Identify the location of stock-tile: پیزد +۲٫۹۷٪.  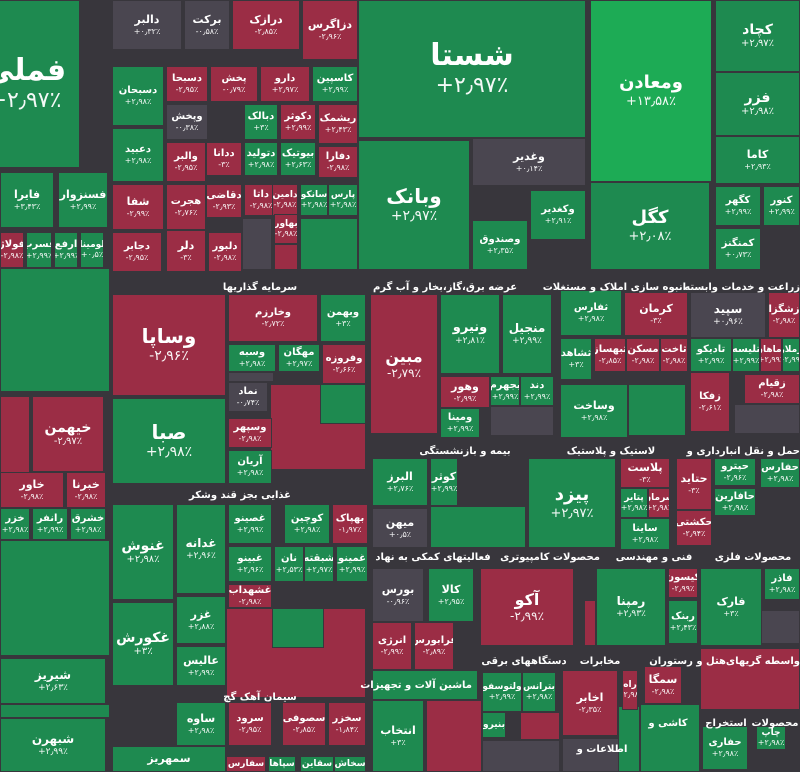
(572, 503).